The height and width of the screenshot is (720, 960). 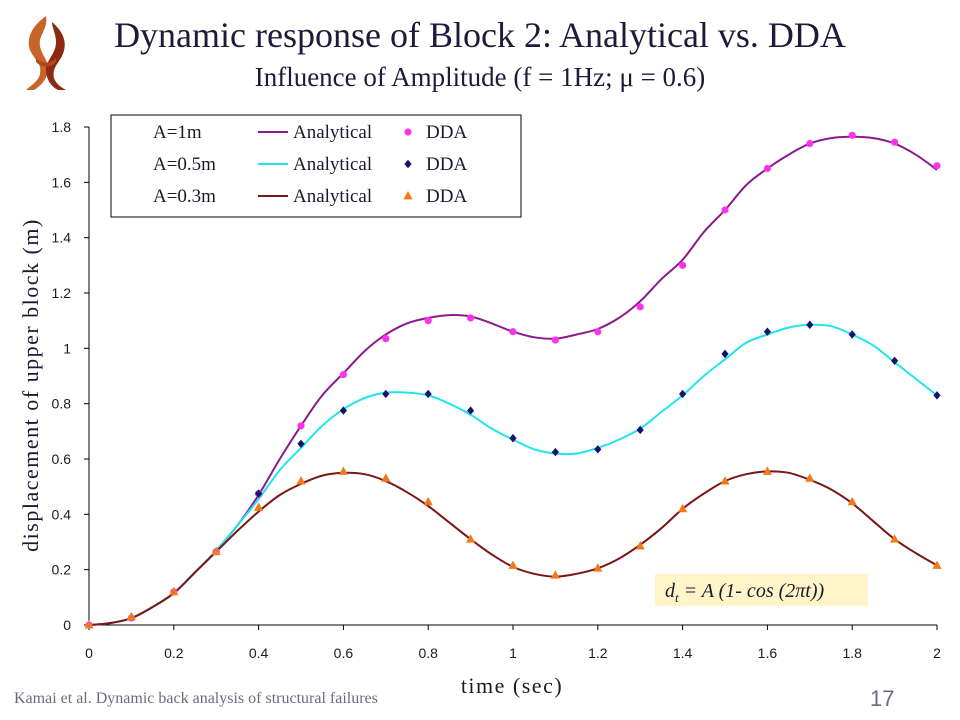 What do you see at coordinates (852, 653) in the screenshot?
I see `x-tick-label: 1.8` at bounding box center [852, 653].